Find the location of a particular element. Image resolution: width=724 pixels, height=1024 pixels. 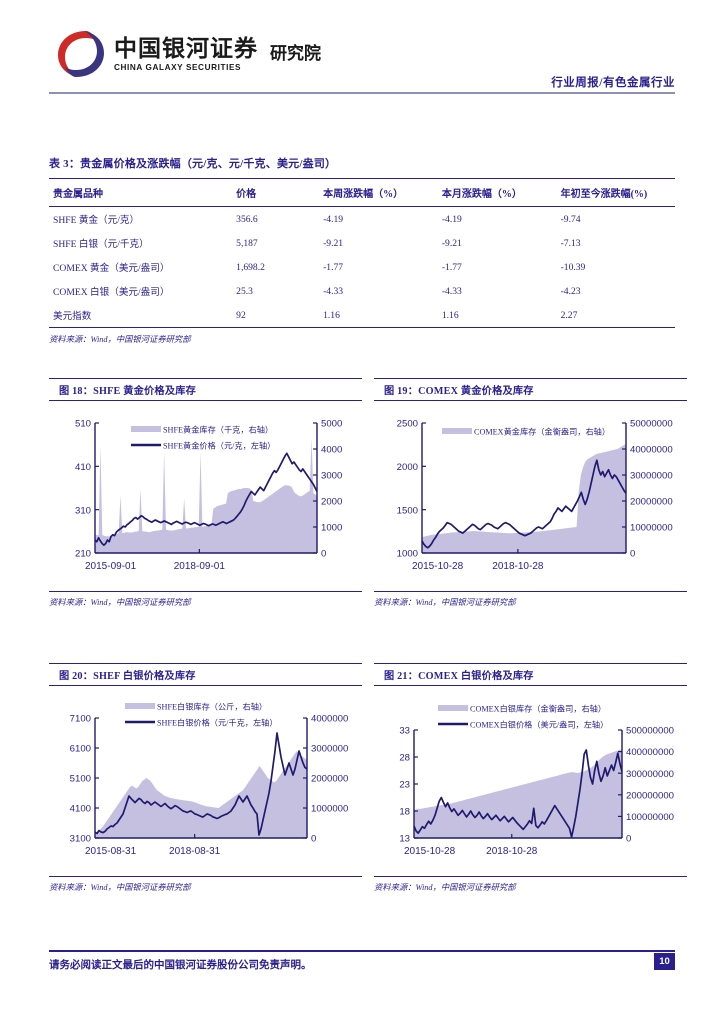

header-divider is located at coordinates (362, 93).